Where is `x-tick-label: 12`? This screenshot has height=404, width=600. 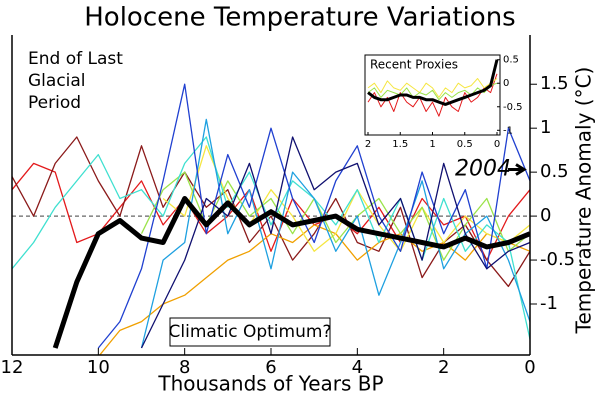 x-tick-label: 12 is located at coordinates (12, 367).